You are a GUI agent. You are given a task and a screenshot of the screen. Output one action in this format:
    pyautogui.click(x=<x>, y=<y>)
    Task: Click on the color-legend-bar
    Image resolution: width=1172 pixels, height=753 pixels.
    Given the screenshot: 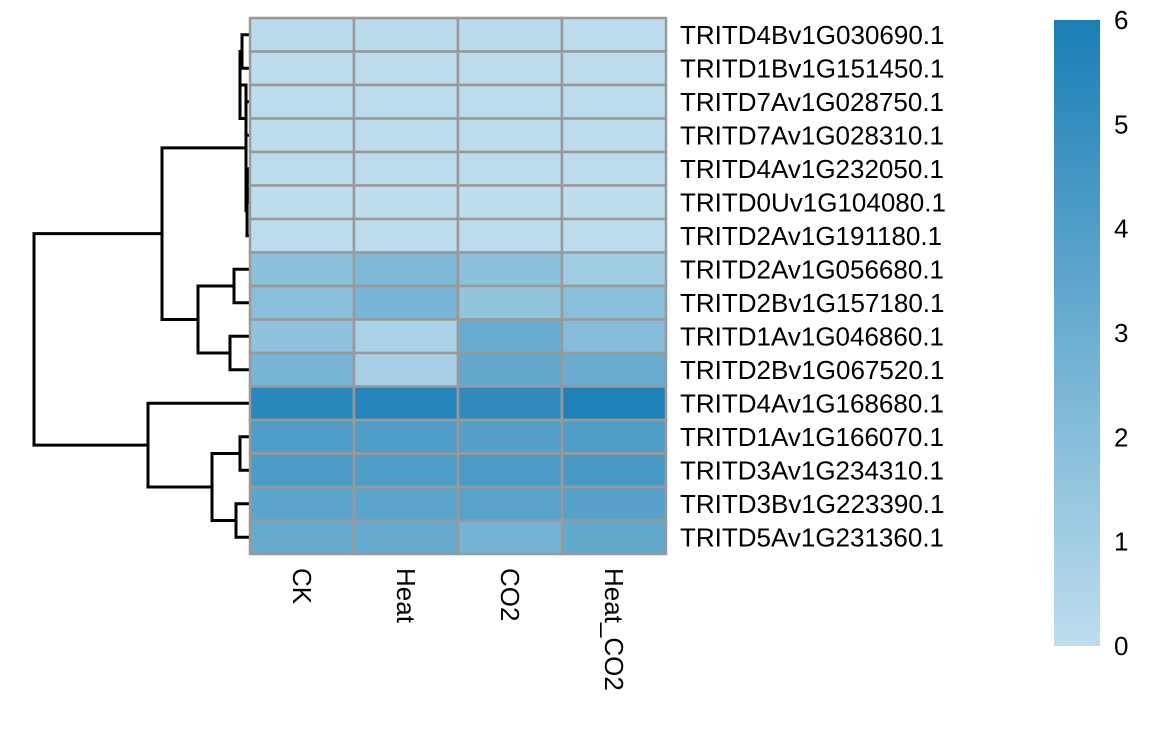 What is the action you would take?
    pyautogui.click(x=1077, y=333)
    